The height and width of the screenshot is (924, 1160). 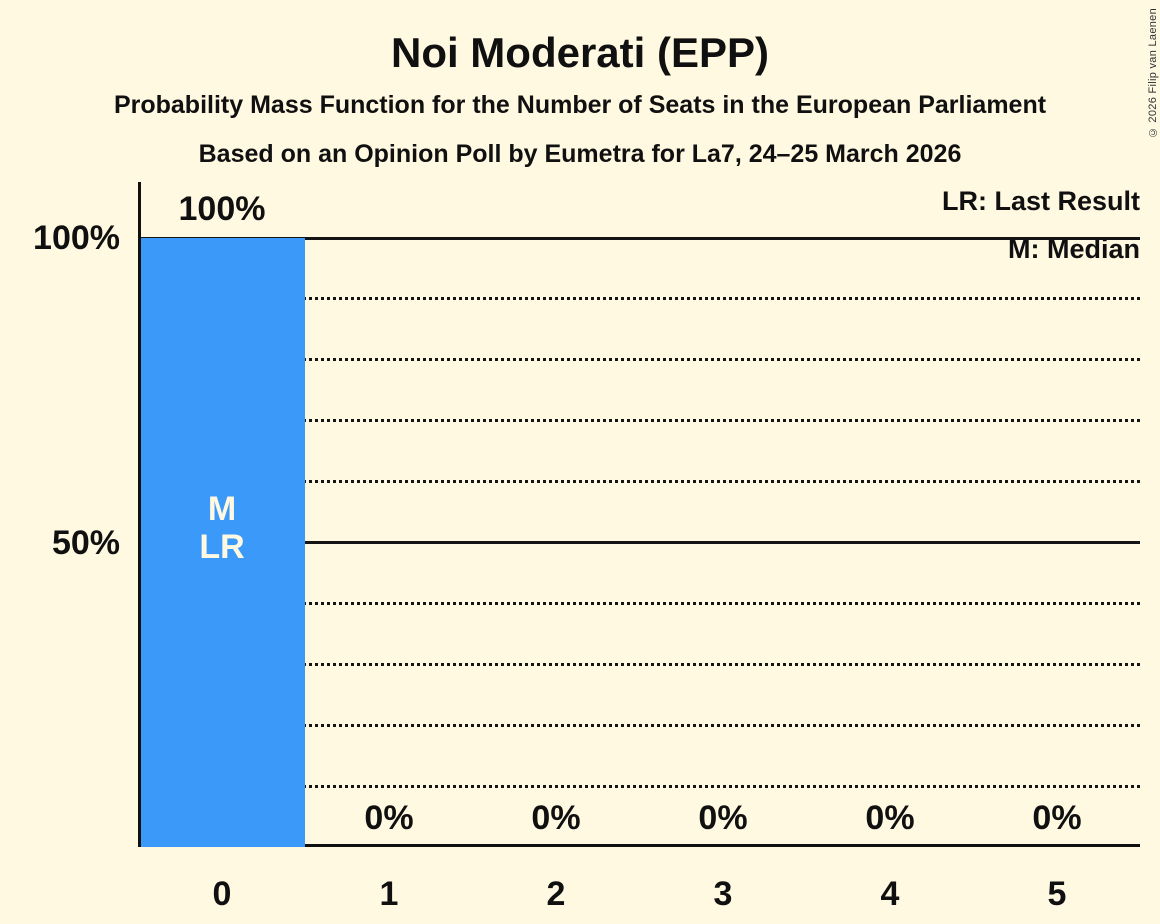 What do you see at coordinates (640, 786) in the screenshot?
I see `gridline-dotted-10pct` at bounding box center [640, 786].